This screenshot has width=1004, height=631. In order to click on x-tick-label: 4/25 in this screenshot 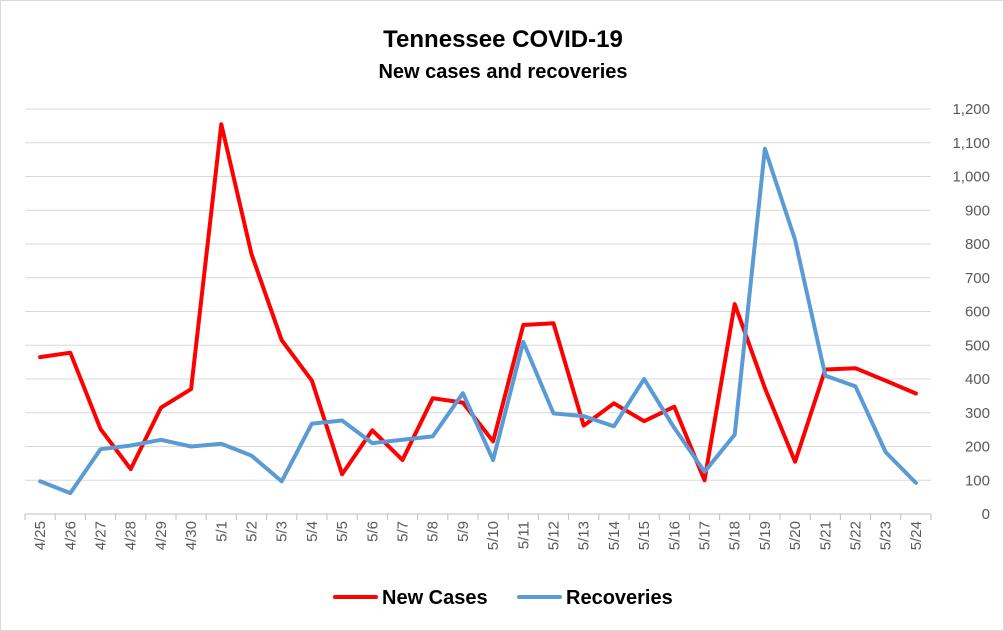, I will do `click(40, 535)`.